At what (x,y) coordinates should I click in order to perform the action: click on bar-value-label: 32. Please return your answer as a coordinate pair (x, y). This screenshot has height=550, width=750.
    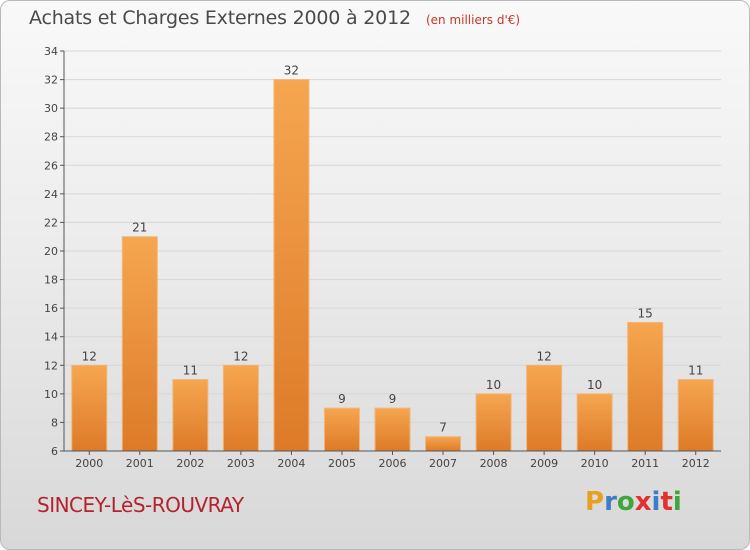
    Looking at the image, I should click on (291, 71).